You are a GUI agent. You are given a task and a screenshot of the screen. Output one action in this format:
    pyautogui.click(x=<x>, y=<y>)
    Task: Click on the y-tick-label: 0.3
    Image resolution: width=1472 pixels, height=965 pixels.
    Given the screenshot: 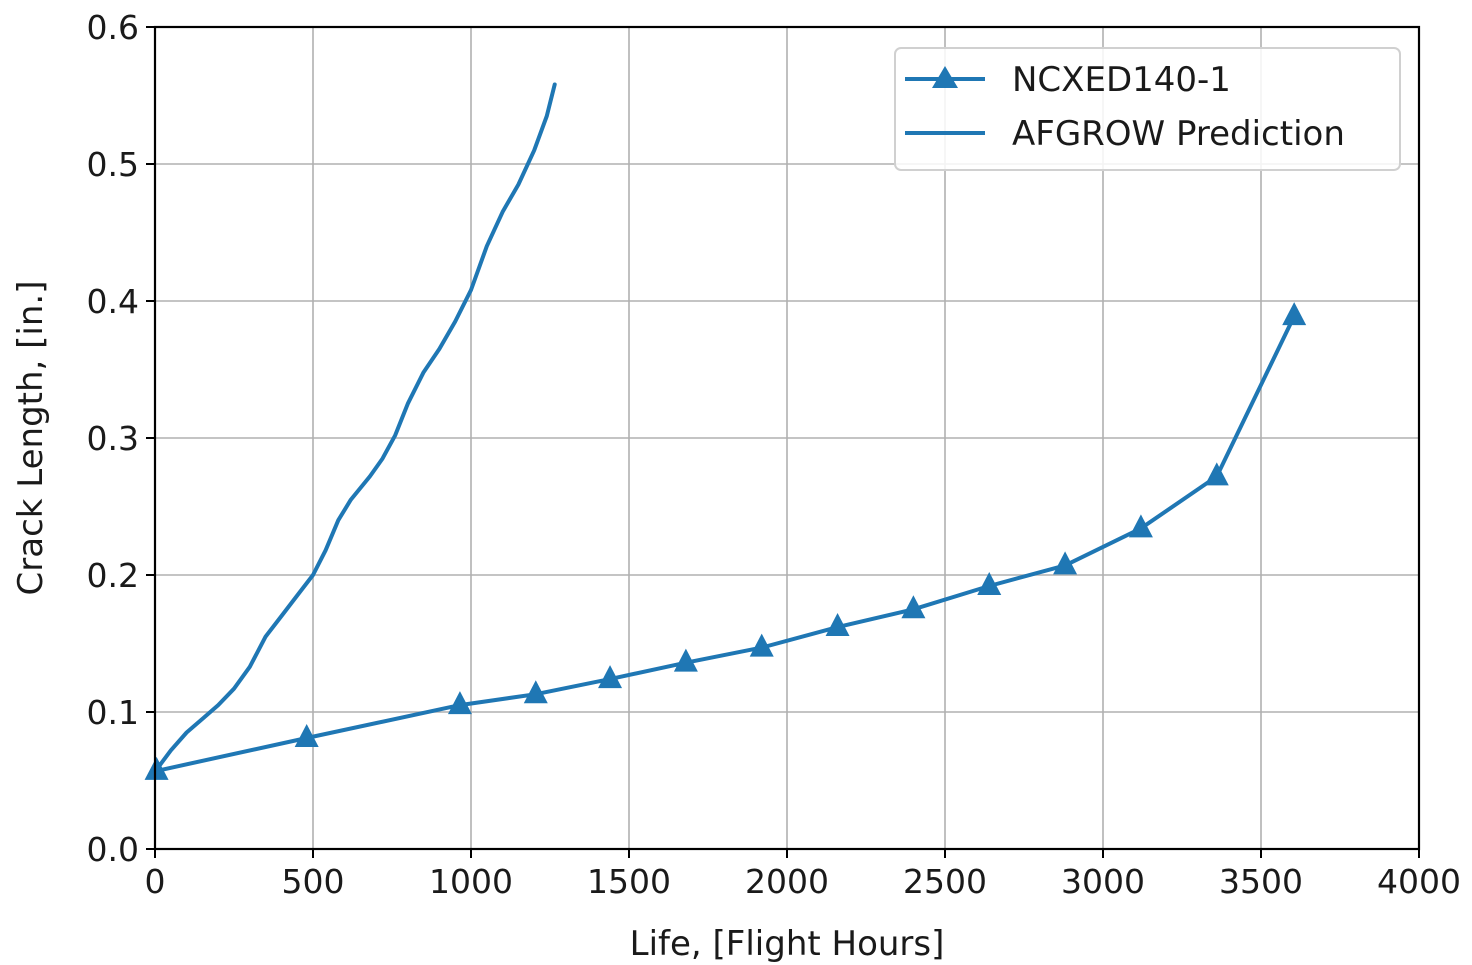 What is the action you would take?
    pyautogui.click(x=113, y=438)
    